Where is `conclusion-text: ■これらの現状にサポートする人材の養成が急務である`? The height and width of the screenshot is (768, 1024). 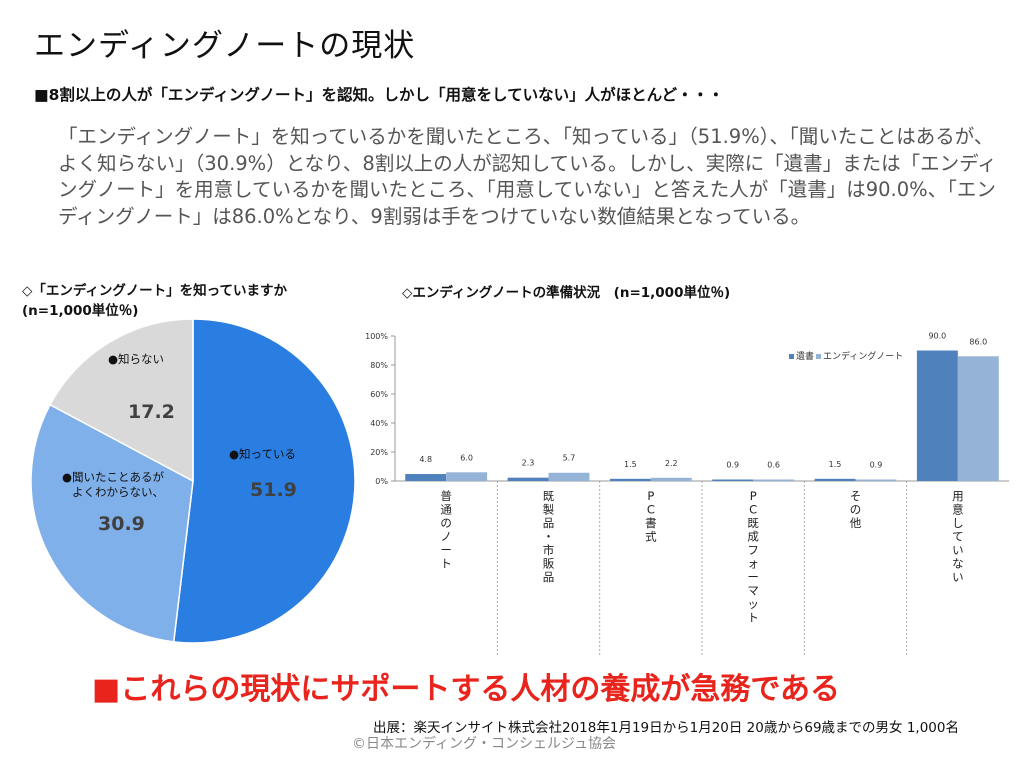
conclusion-text: ■これらの現状にサポートする人材の養成が急務である is located at coordinates (466, 689).